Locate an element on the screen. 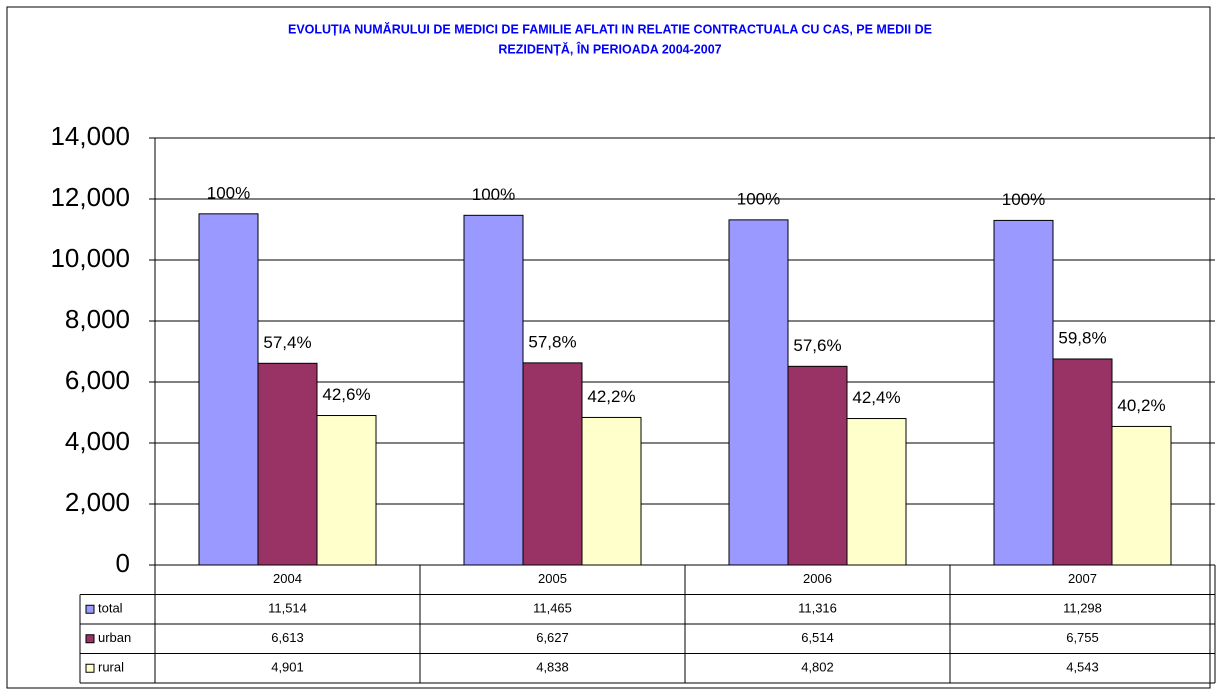 The image size is (1218, 693). chart-title: REZIDENȚĂ, ÎN PERIOADA 2004-2007 is located at coordinates (609, 48).